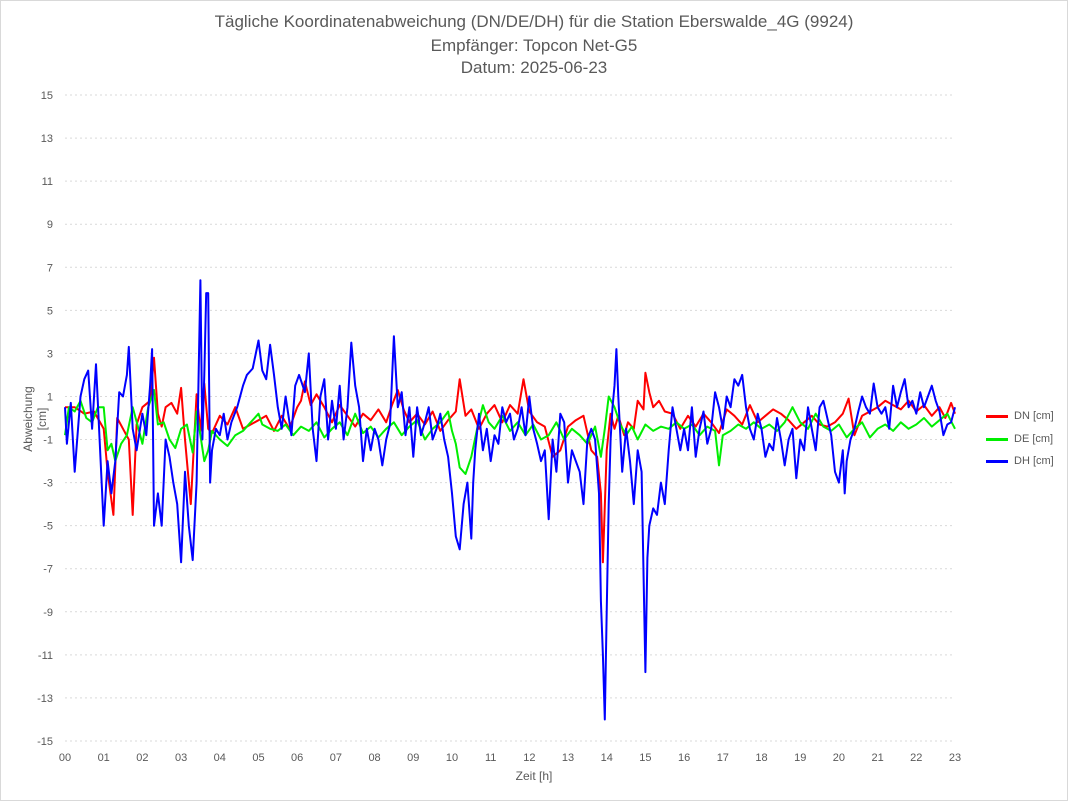  What do you see at coordinates (997, 416) in the screenshot?
I see `legend-swatch-dn` at bounding box center [997, 416].